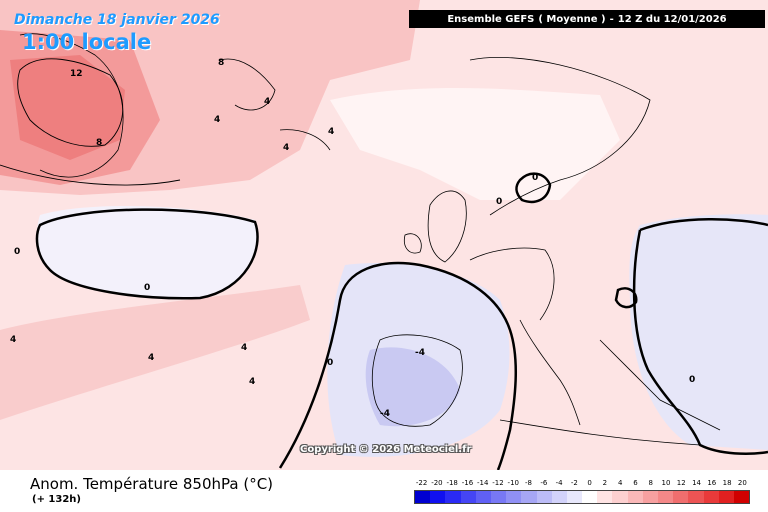  Describe the element at coordinates (512, 284) in the screenshot. I see `coast-central-europe` at that location.